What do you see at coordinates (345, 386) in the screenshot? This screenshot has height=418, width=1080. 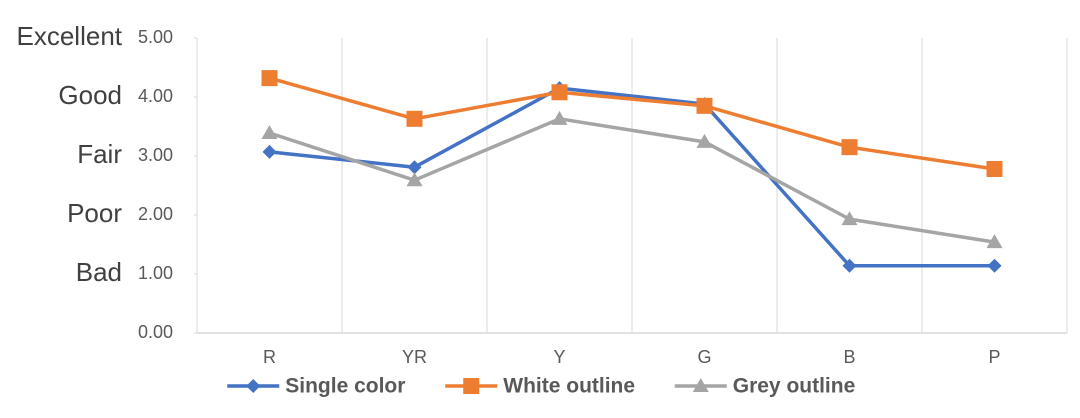 I see `legend-label: Single color` at bounding box center [345, 386].